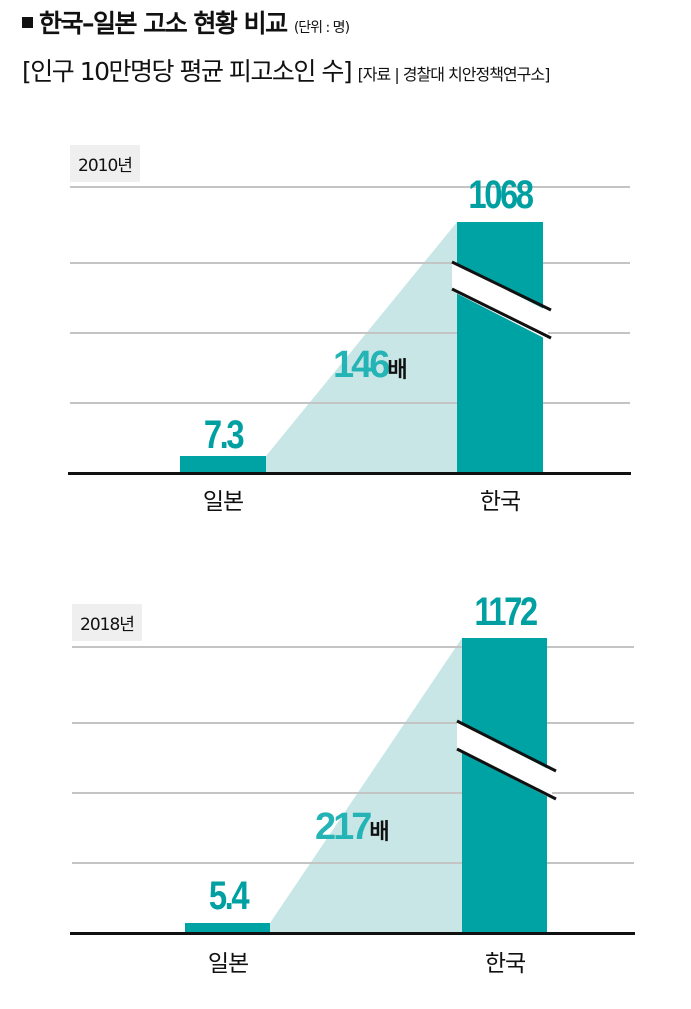 This screenshot has height=1009, width=691. I want to click on ratio-label-2010: 146배, so click(370, 365).